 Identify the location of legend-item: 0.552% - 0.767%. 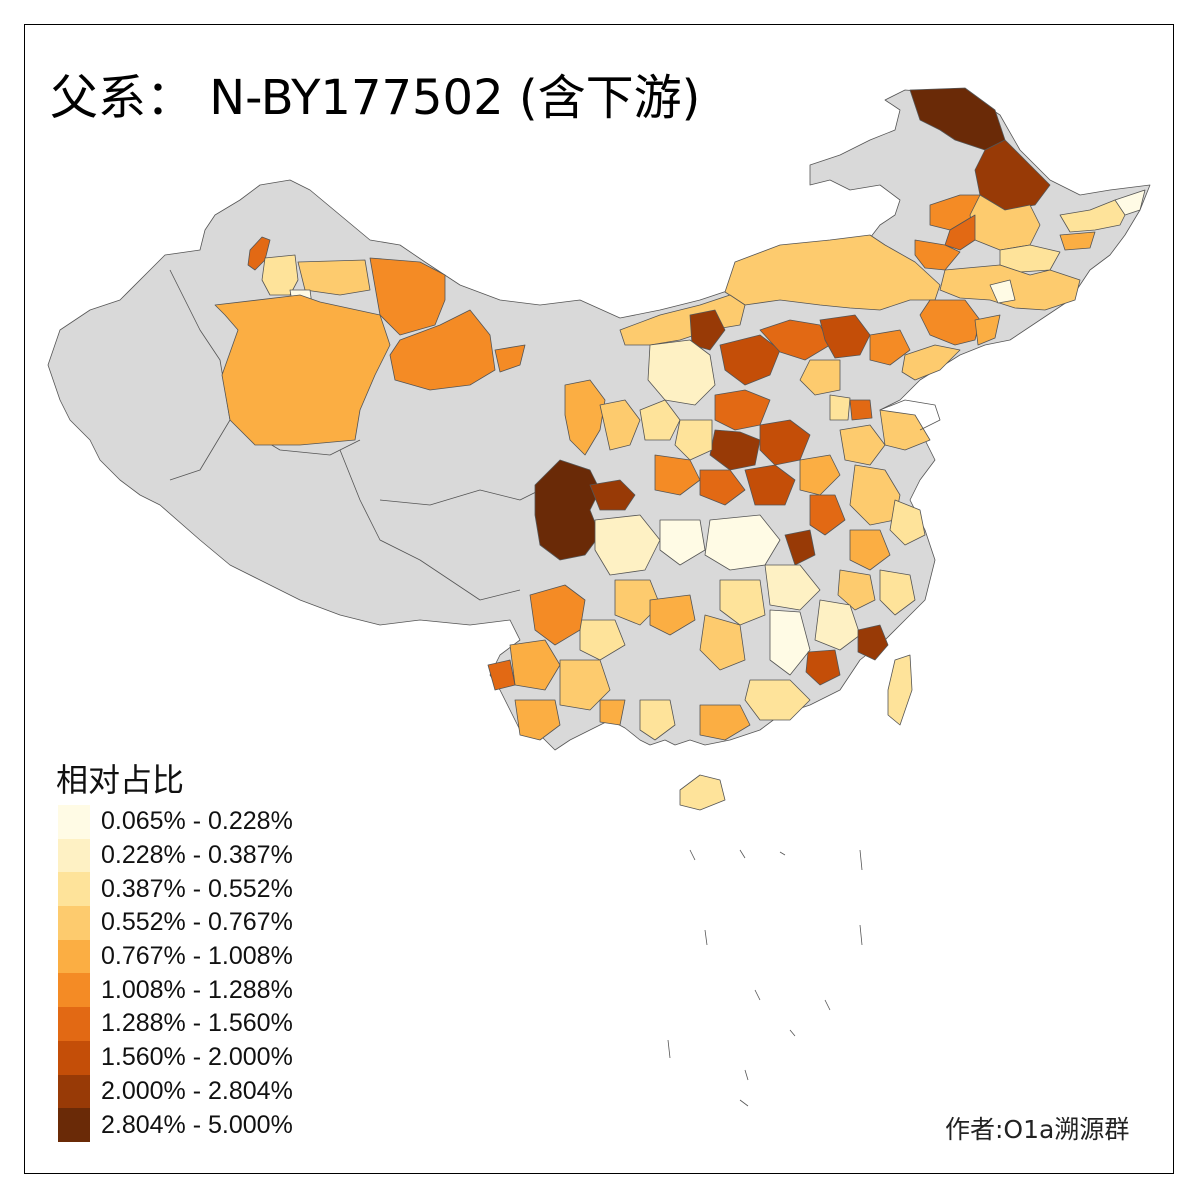
(175, 923).